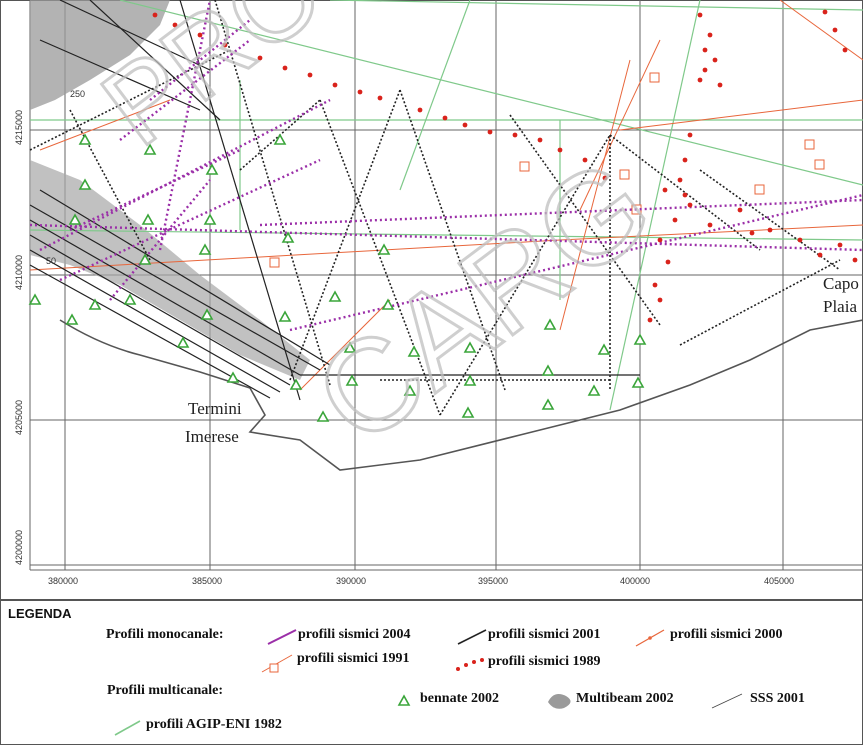 Image resolution: width=863 pixels, height=745 pixels. I want to click on place-label-termini: Termini, so click(215, 408).